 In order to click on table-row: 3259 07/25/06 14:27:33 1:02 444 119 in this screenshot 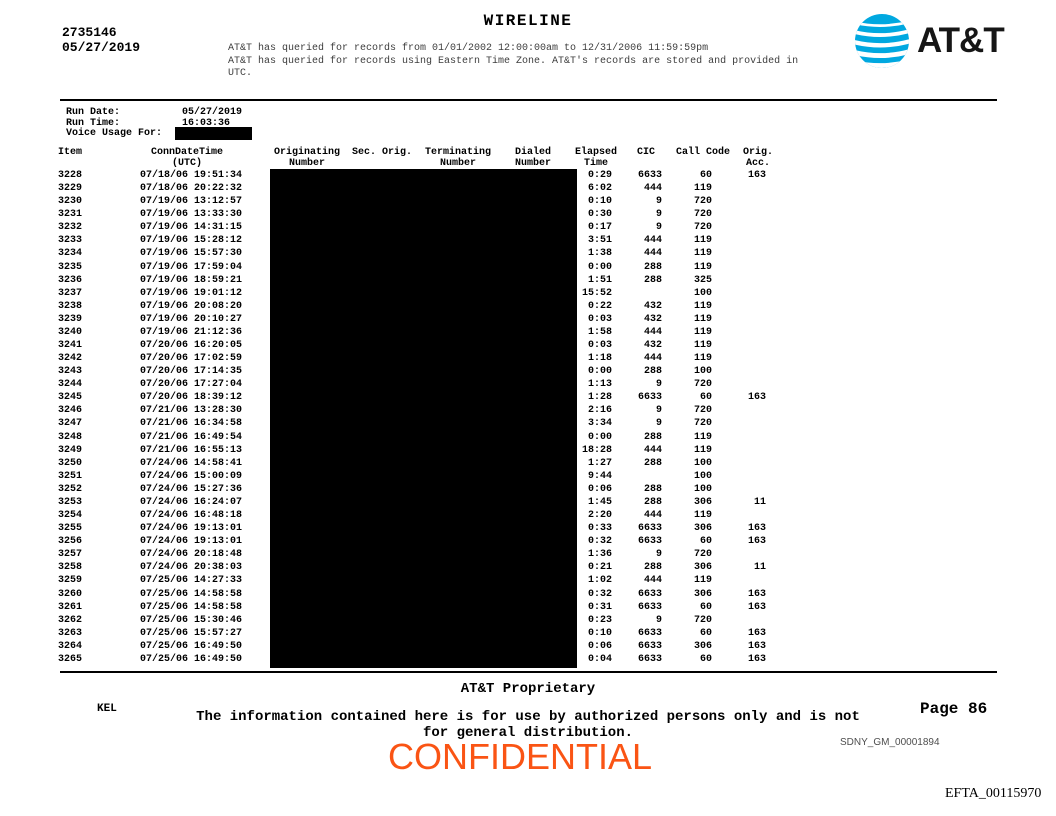, I will do `click(418, 581)`.